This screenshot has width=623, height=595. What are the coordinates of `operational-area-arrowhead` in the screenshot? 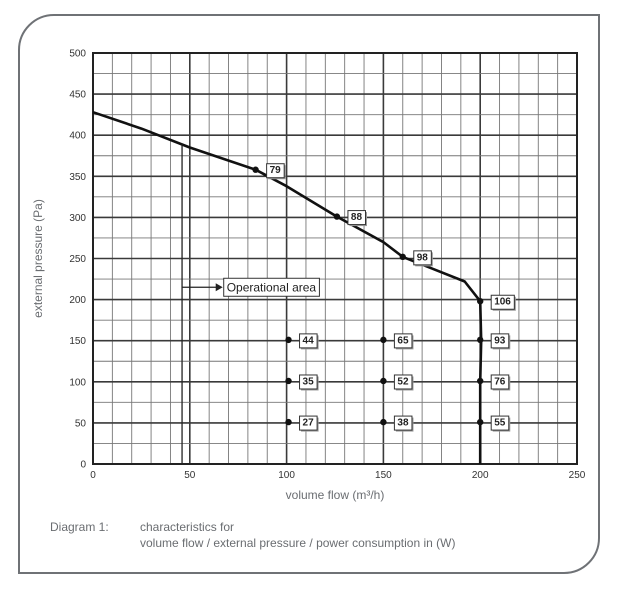 It's located at (219, 287).